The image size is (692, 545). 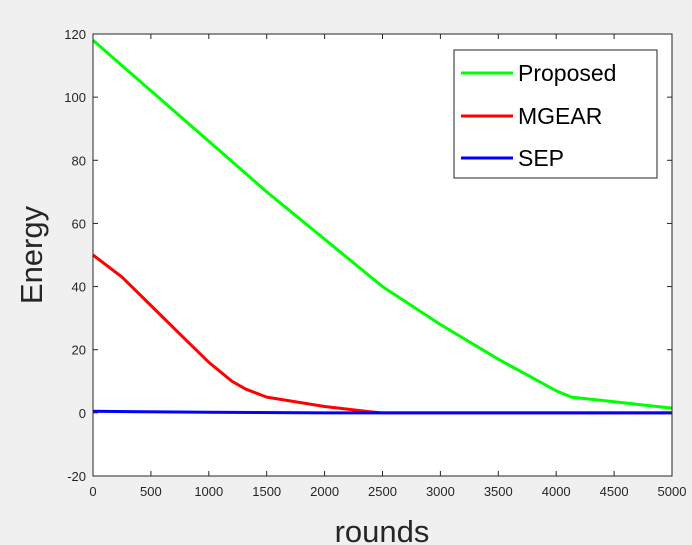 I want to click on x-tick-label: 5000, so click(x=672, y=491).